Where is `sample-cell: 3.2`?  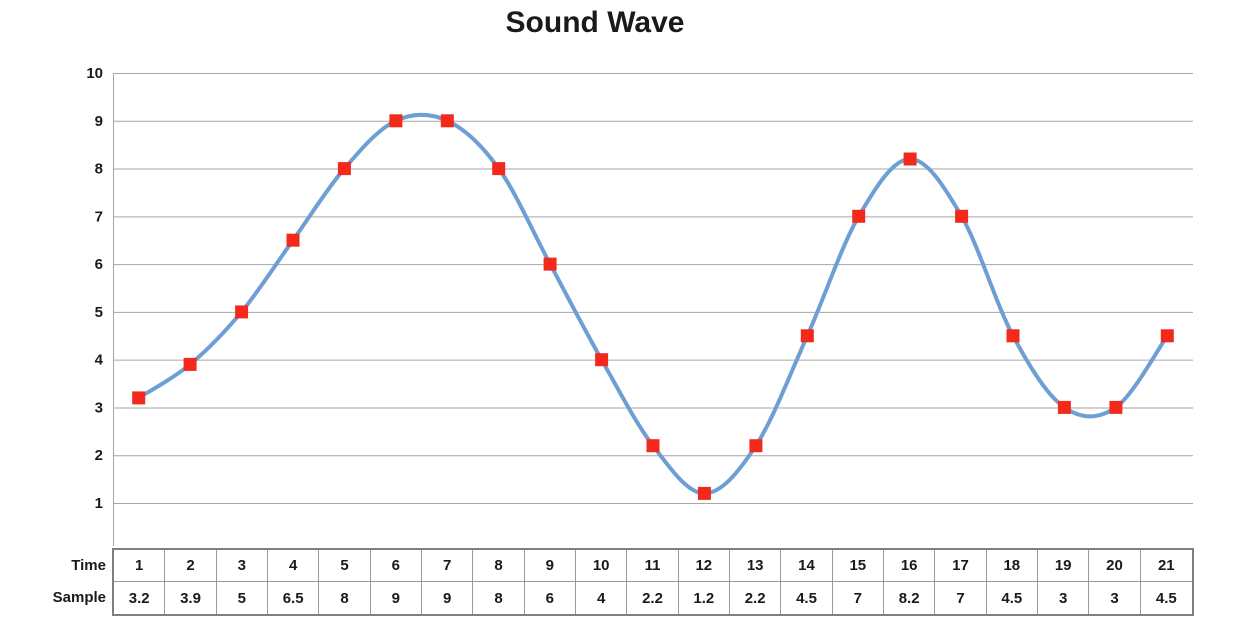
sample-cell: 3.2 is located at coordinates (140, 598).